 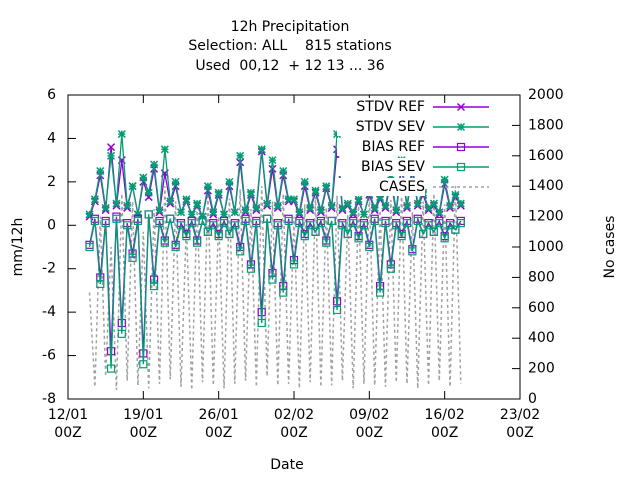 I want to click on y-axis-label: mm/12h, so click(x=18, y=247).